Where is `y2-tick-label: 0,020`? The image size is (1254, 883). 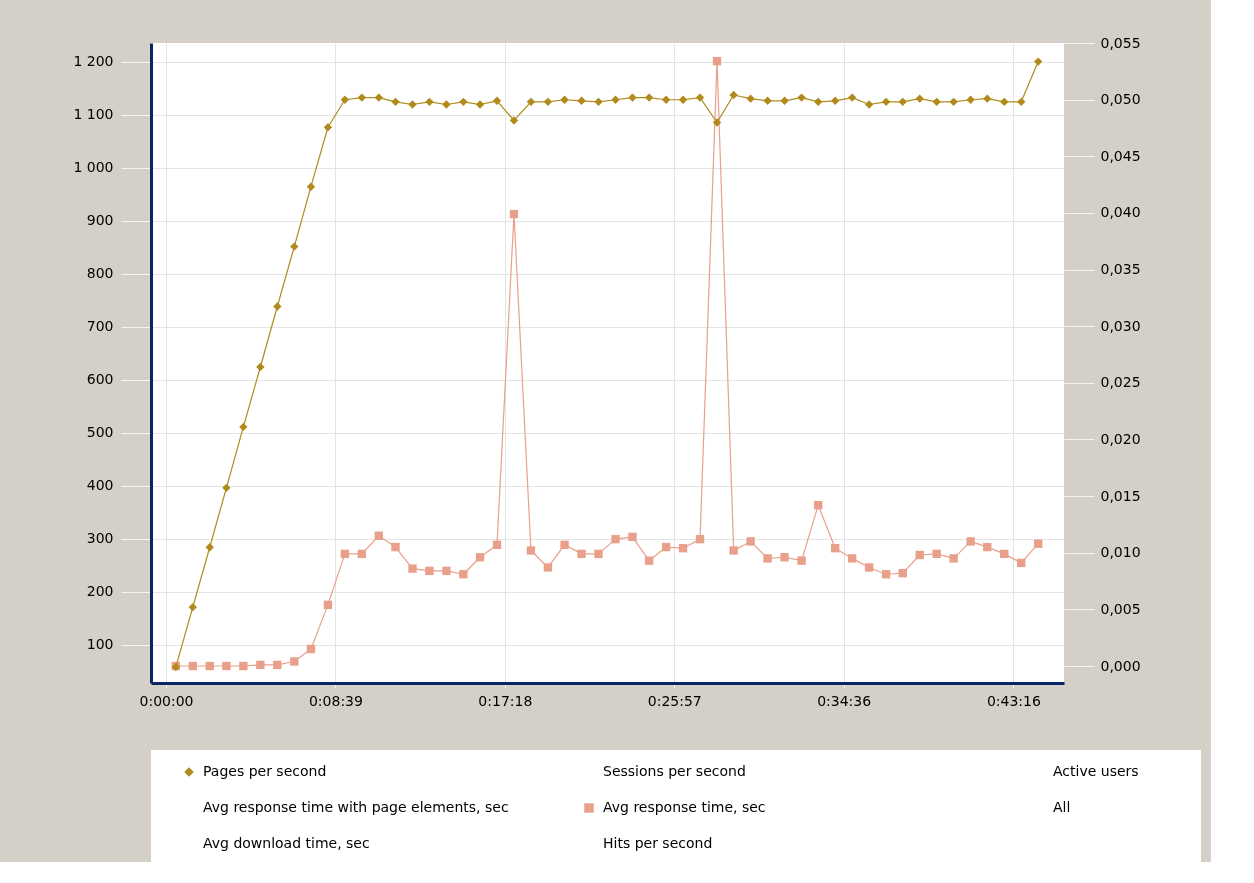 y2-tick-label: 0,020 is located at coordinates (1120, 438).